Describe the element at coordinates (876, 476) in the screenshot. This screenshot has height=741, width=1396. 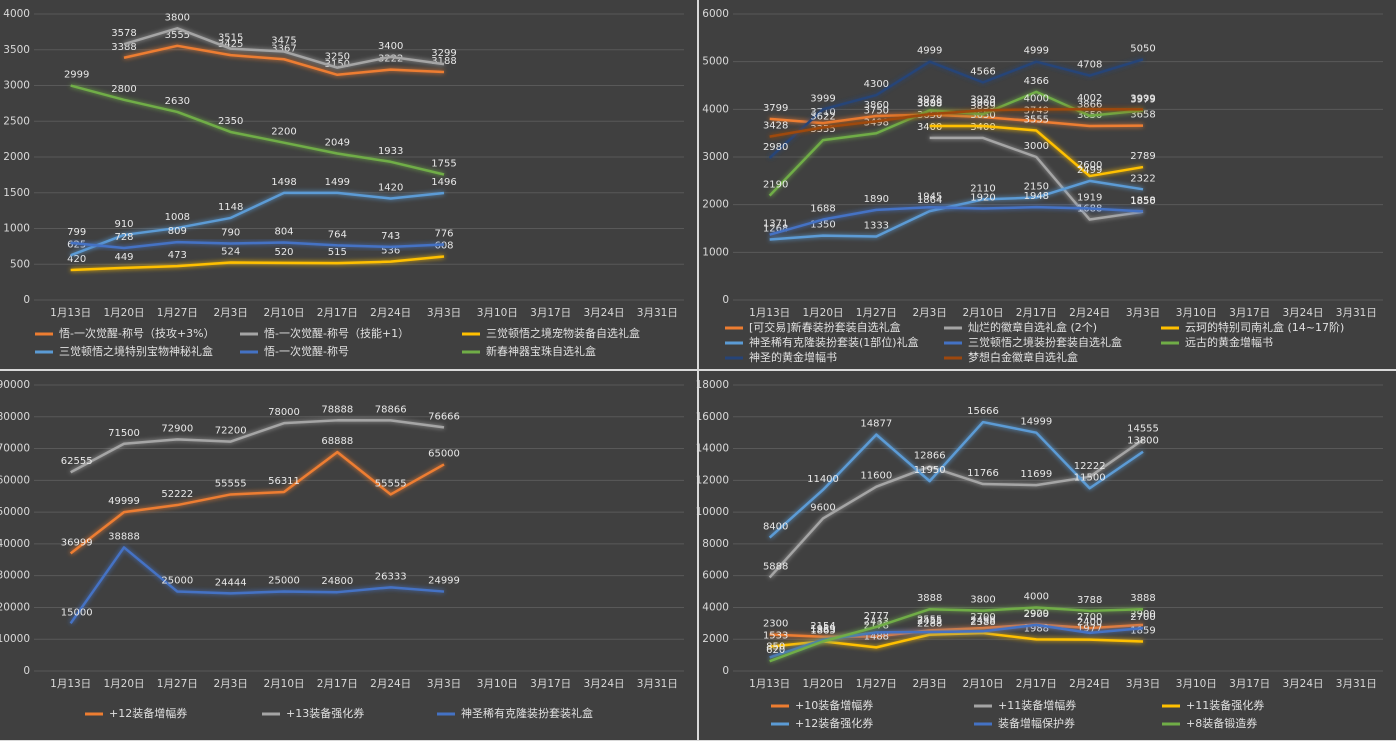
I see `data-label: 11600` at that location.